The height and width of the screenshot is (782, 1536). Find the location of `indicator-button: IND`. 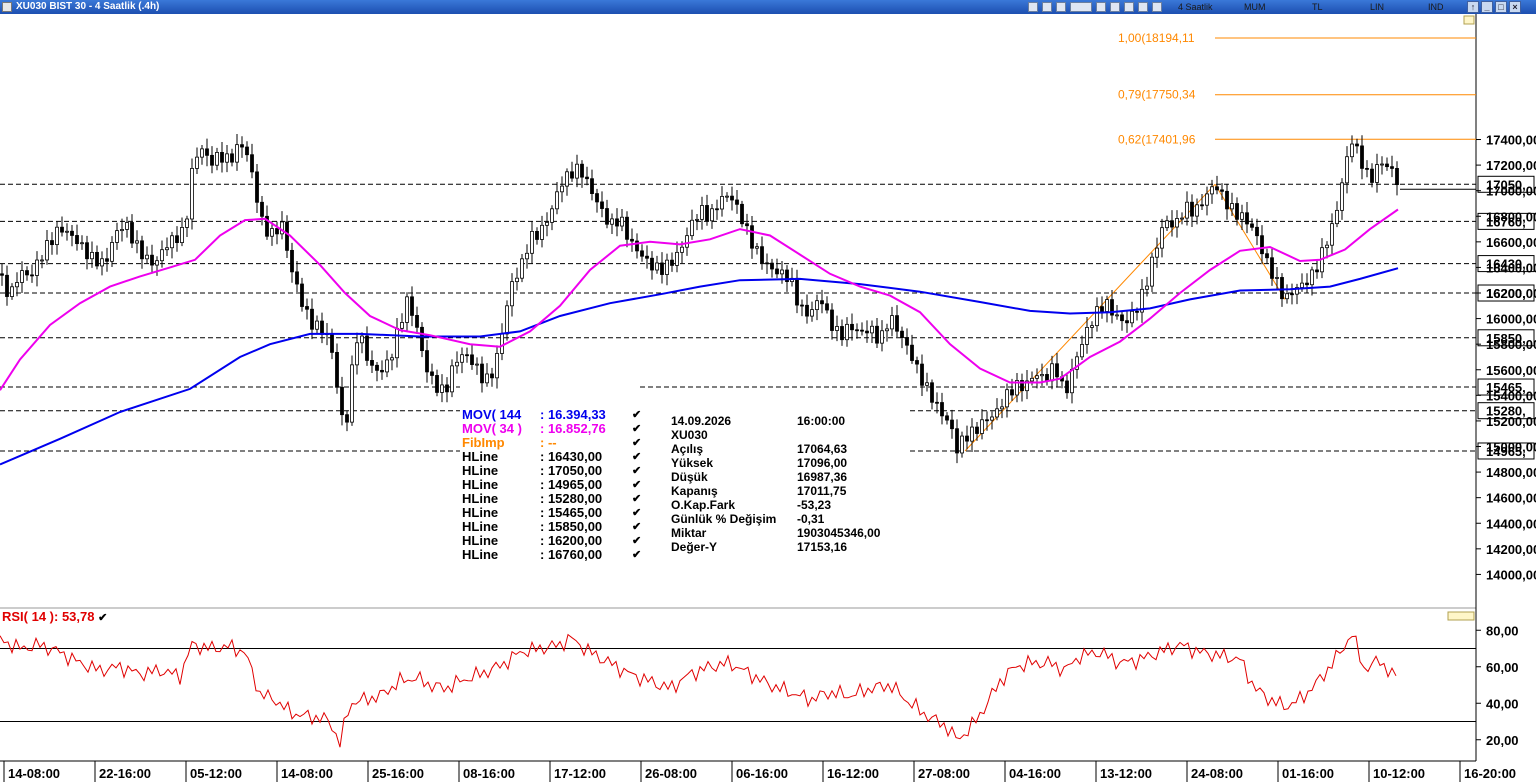

indicator-button: IND is located at coordinates (1436, 7).